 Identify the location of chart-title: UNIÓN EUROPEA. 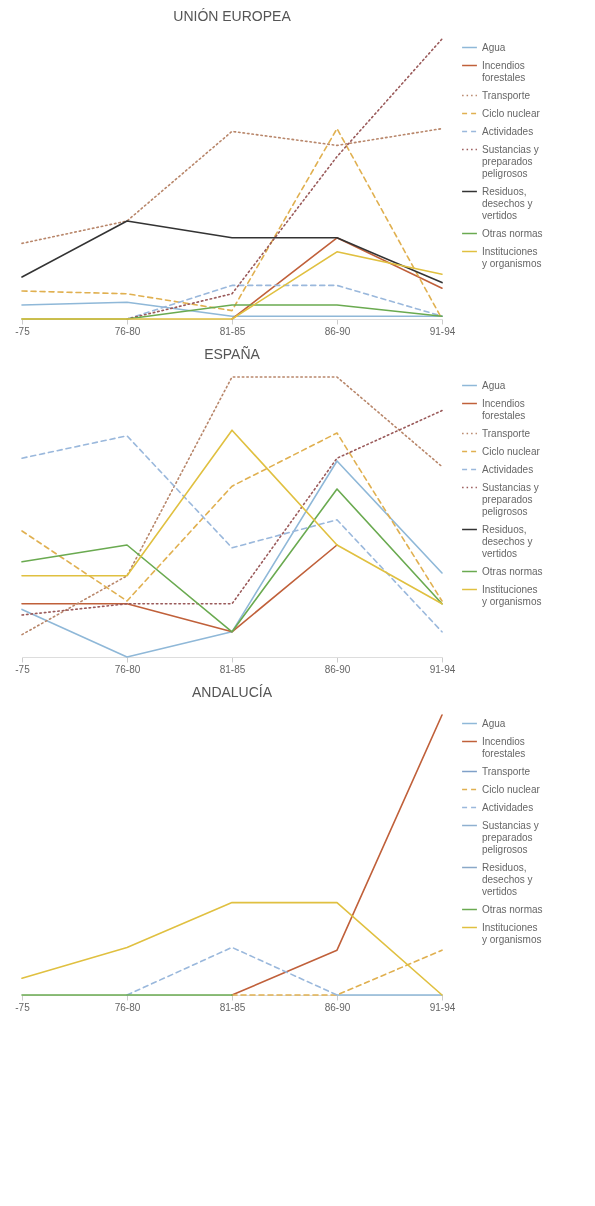
(232, 16).